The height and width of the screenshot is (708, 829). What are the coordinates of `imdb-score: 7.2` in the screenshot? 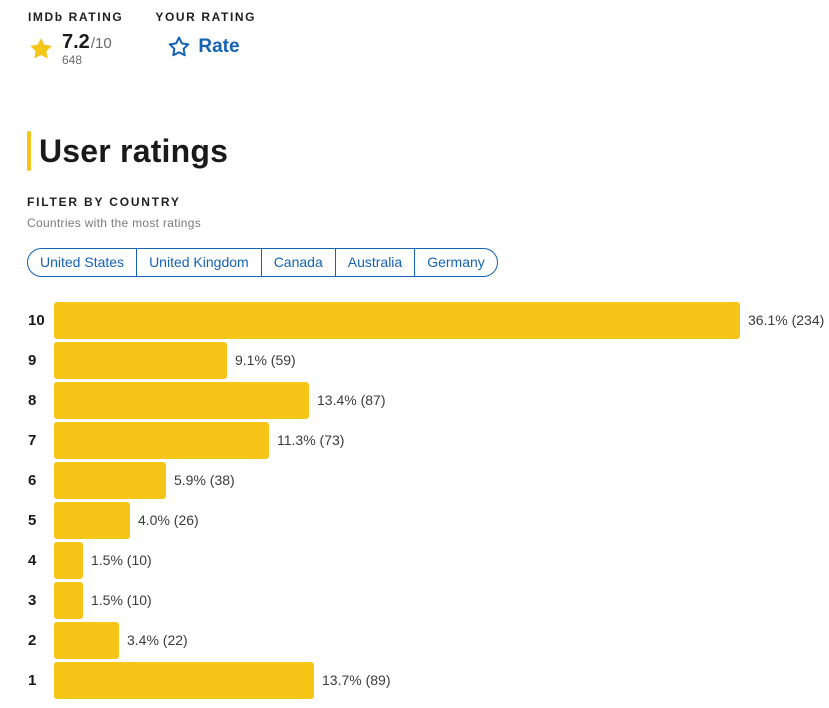 It's located at (76, 42).